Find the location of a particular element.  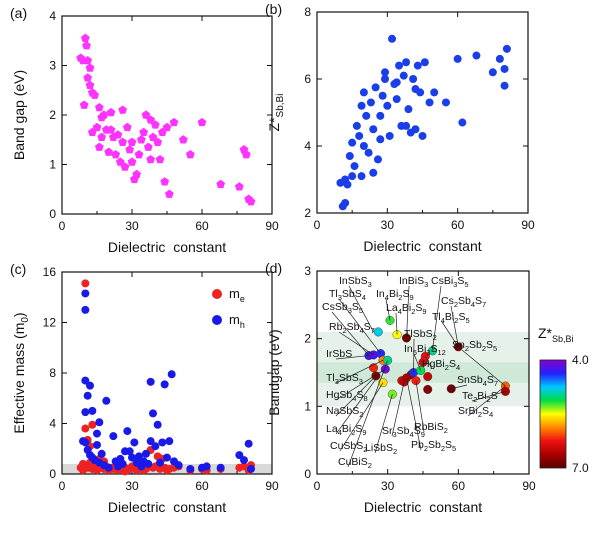

compound-label: CuSbS2 is located at coordinates (348, 447).